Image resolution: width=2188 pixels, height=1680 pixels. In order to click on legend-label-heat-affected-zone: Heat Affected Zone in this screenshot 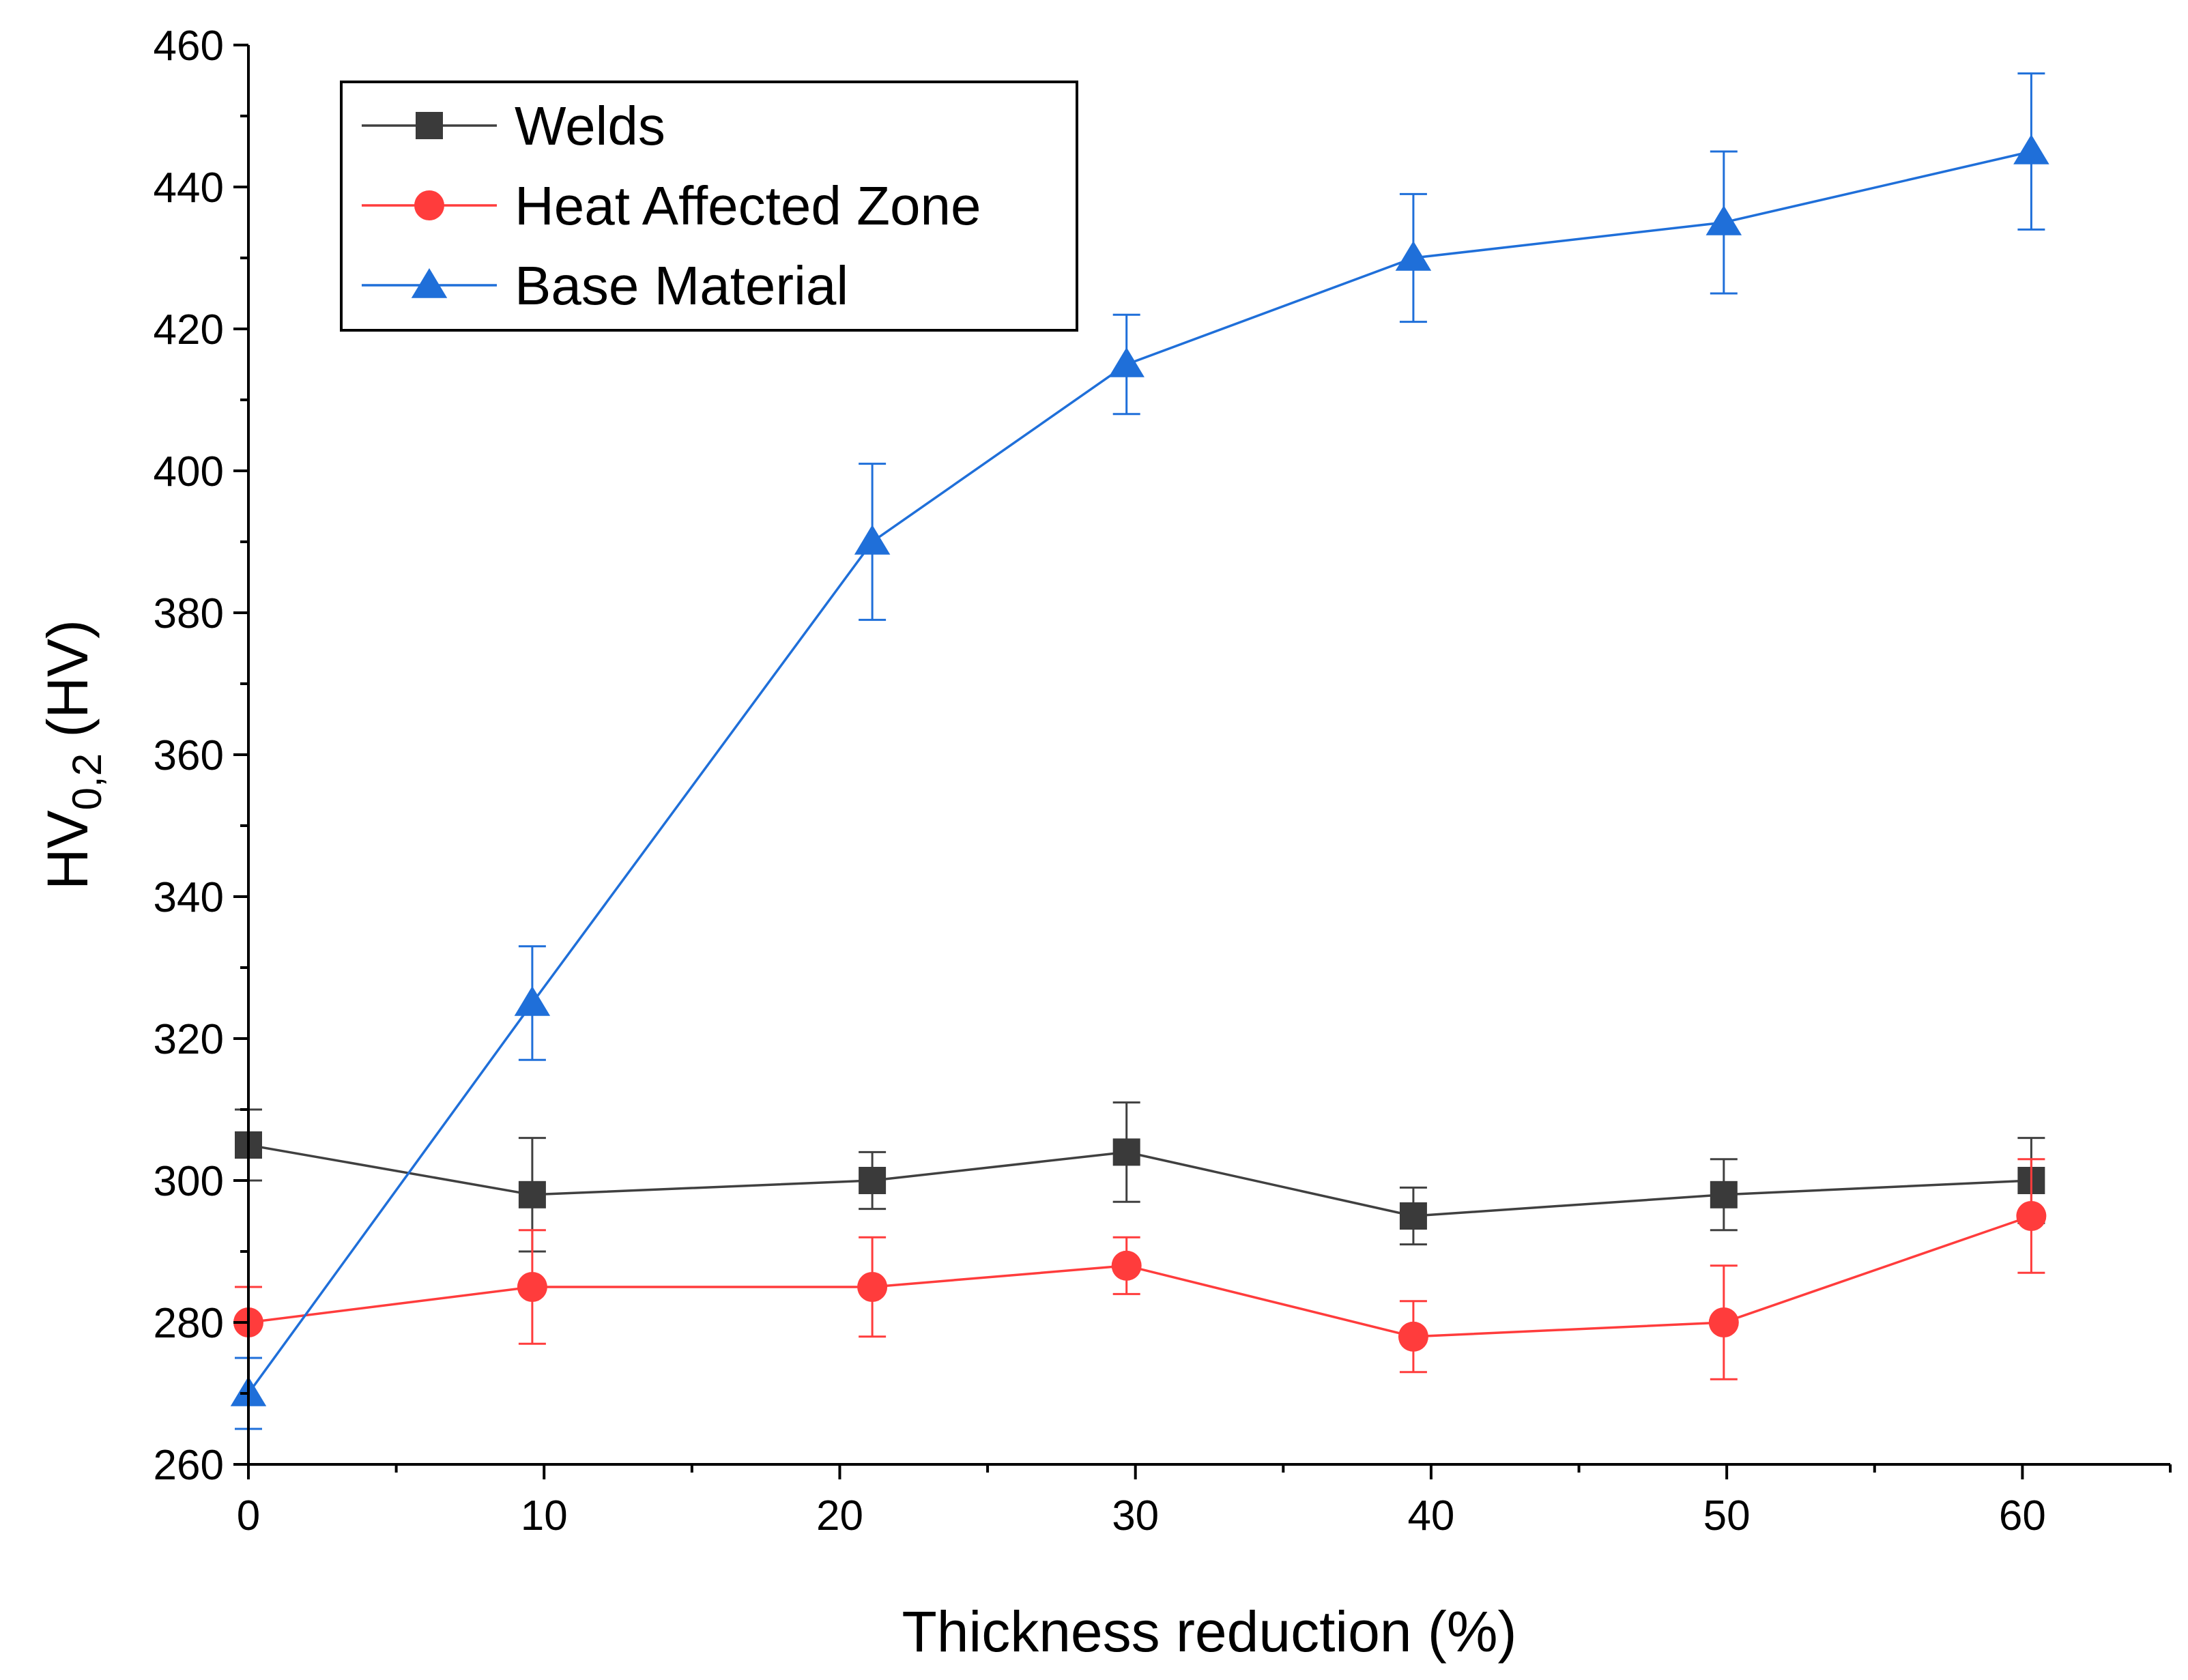, I will do `click(748, 205)`.